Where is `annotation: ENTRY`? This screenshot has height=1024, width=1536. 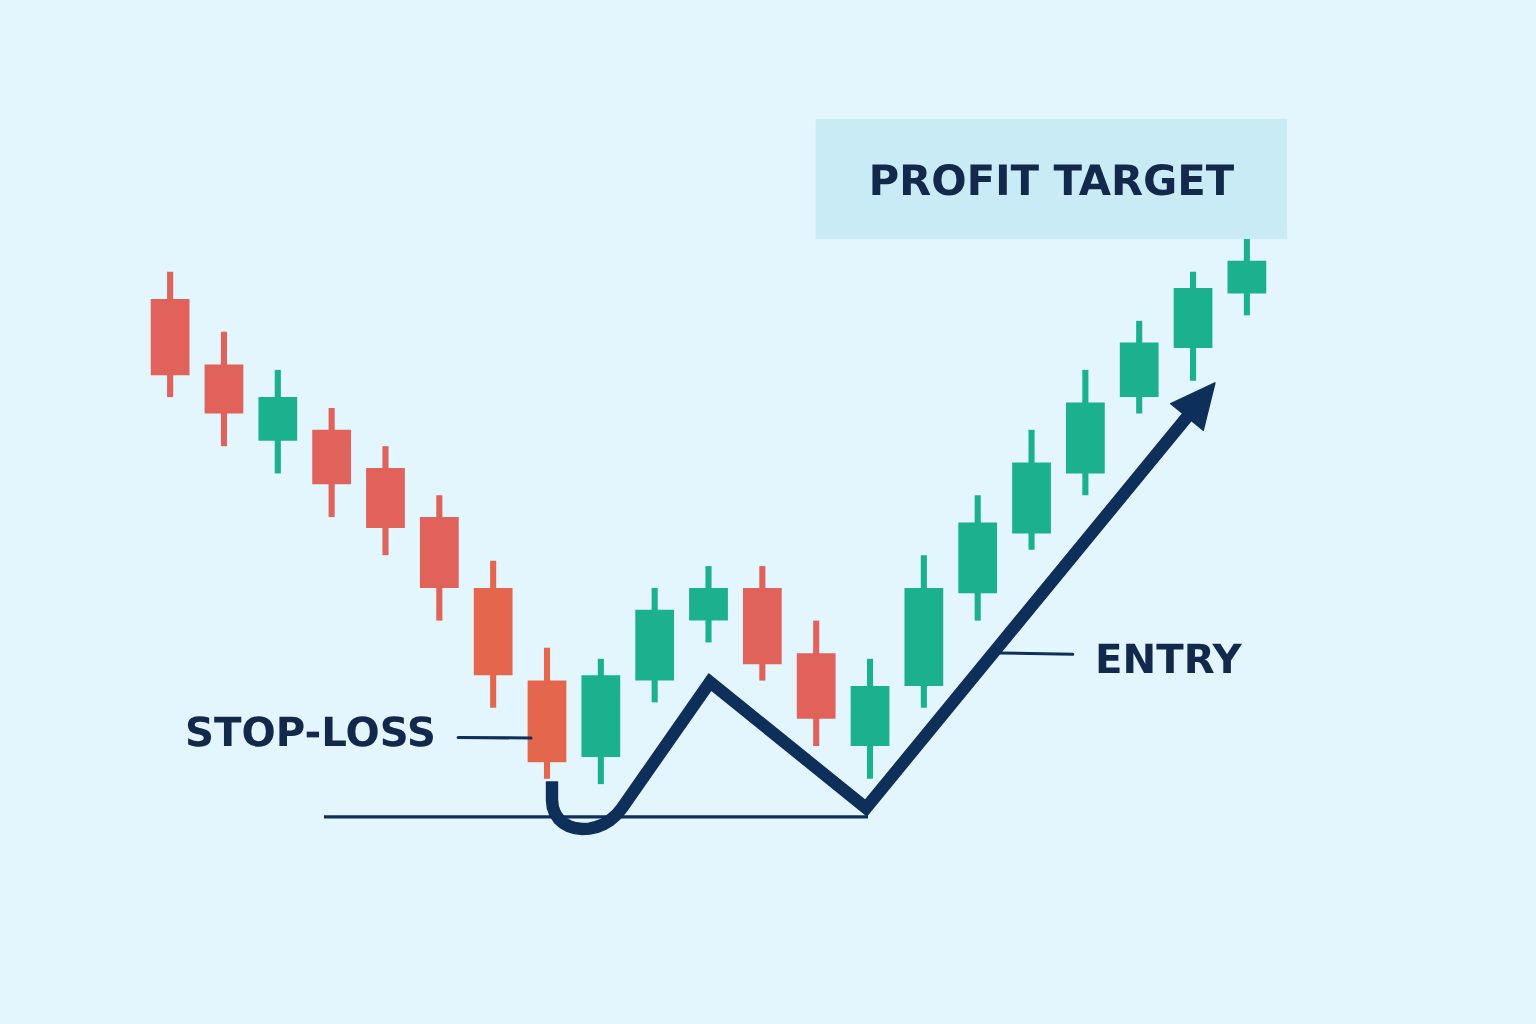
annotation: ENTRY is located at coordinates (1170, 658).